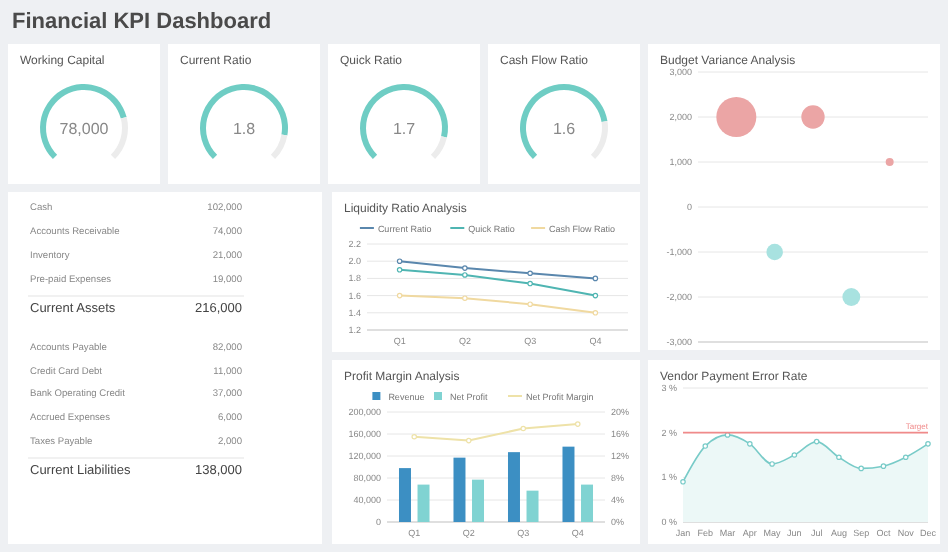 This screenshot has width=948, height=552. Describe the element at coordinates (142, 22) in the screenshot. I see `text: Financial KPI Dashboard` at that location.